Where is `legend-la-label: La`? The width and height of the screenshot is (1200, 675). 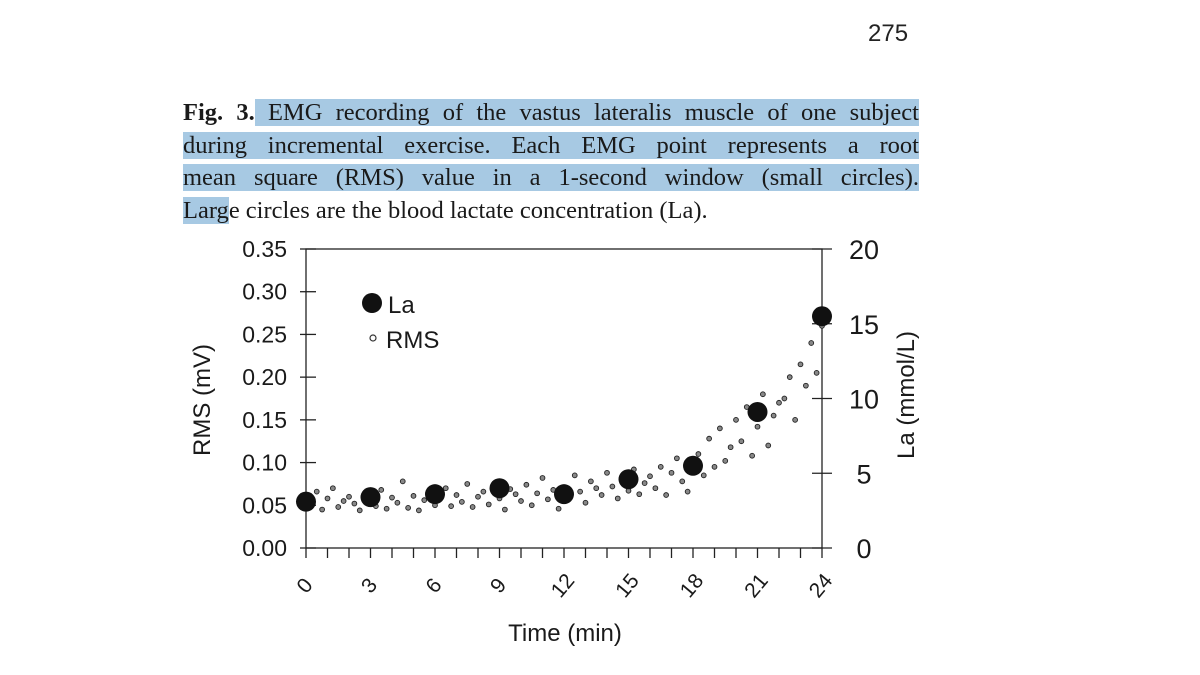 legend-la-label: La is located at coordinates (401, 305).